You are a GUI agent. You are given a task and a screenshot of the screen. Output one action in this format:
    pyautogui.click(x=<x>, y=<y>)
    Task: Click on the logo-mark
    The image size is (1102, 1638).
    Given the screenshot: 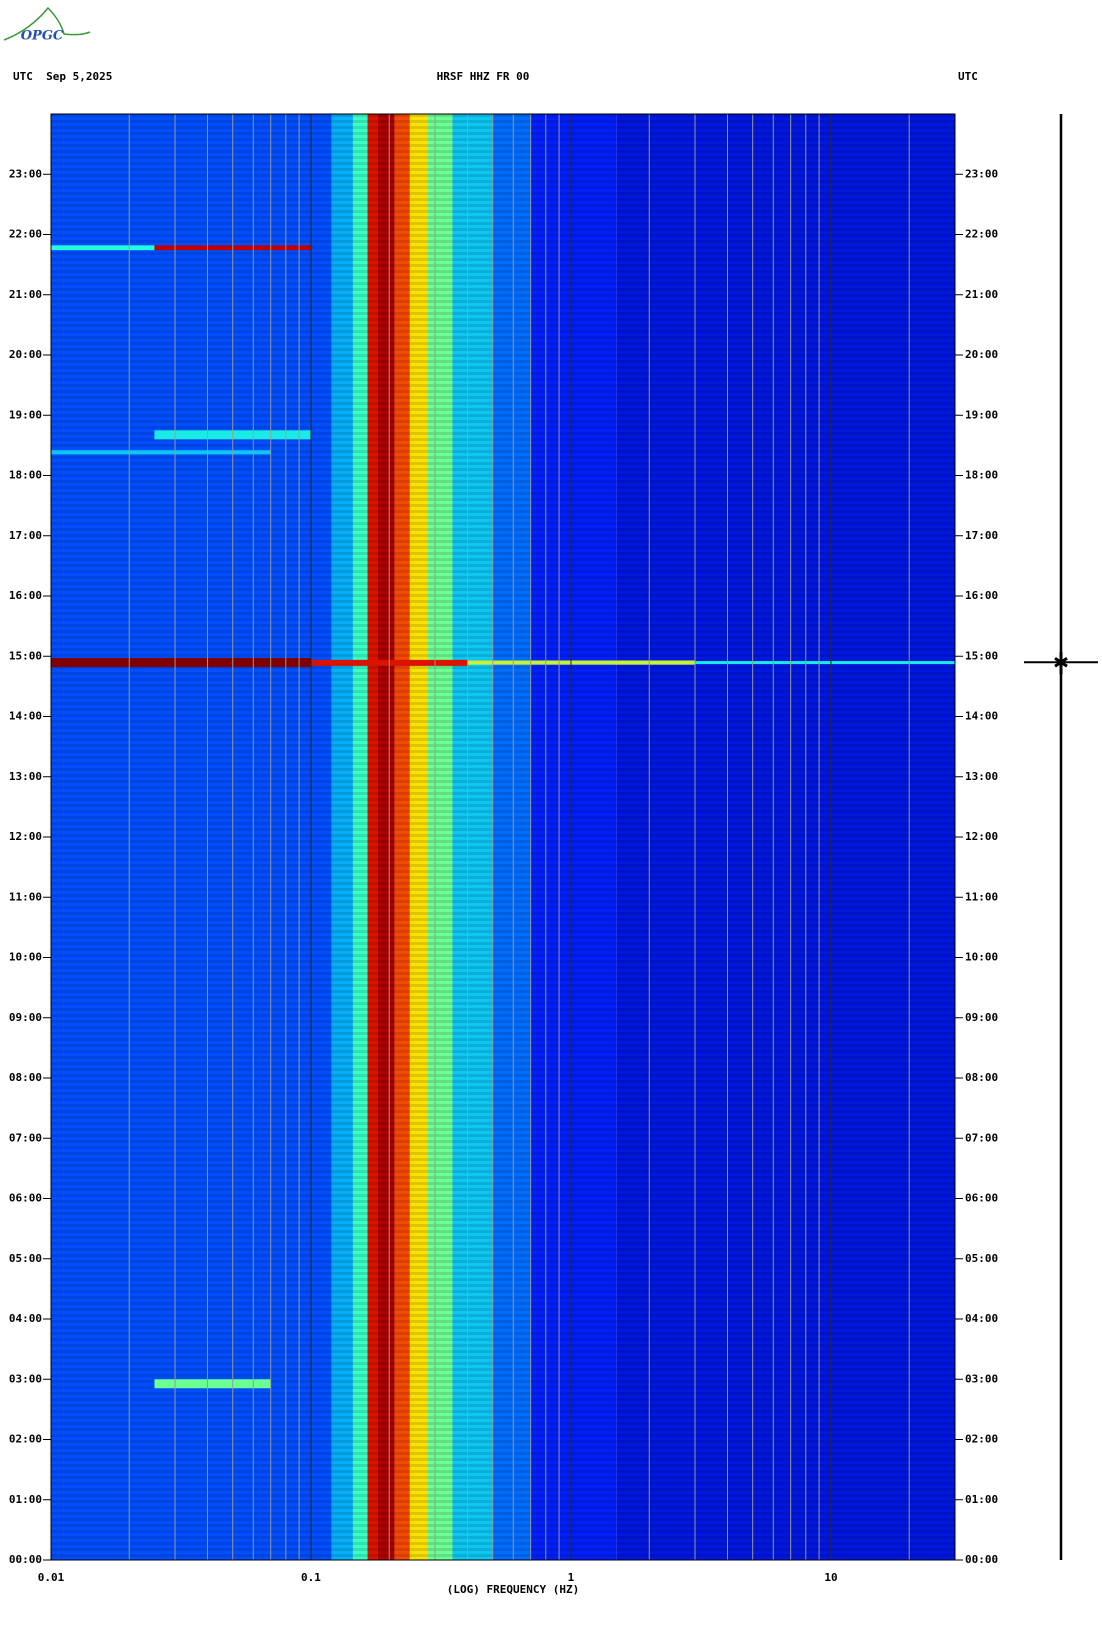 What is the action you would take?
    pyautogui.click(x=47, y=23)
    